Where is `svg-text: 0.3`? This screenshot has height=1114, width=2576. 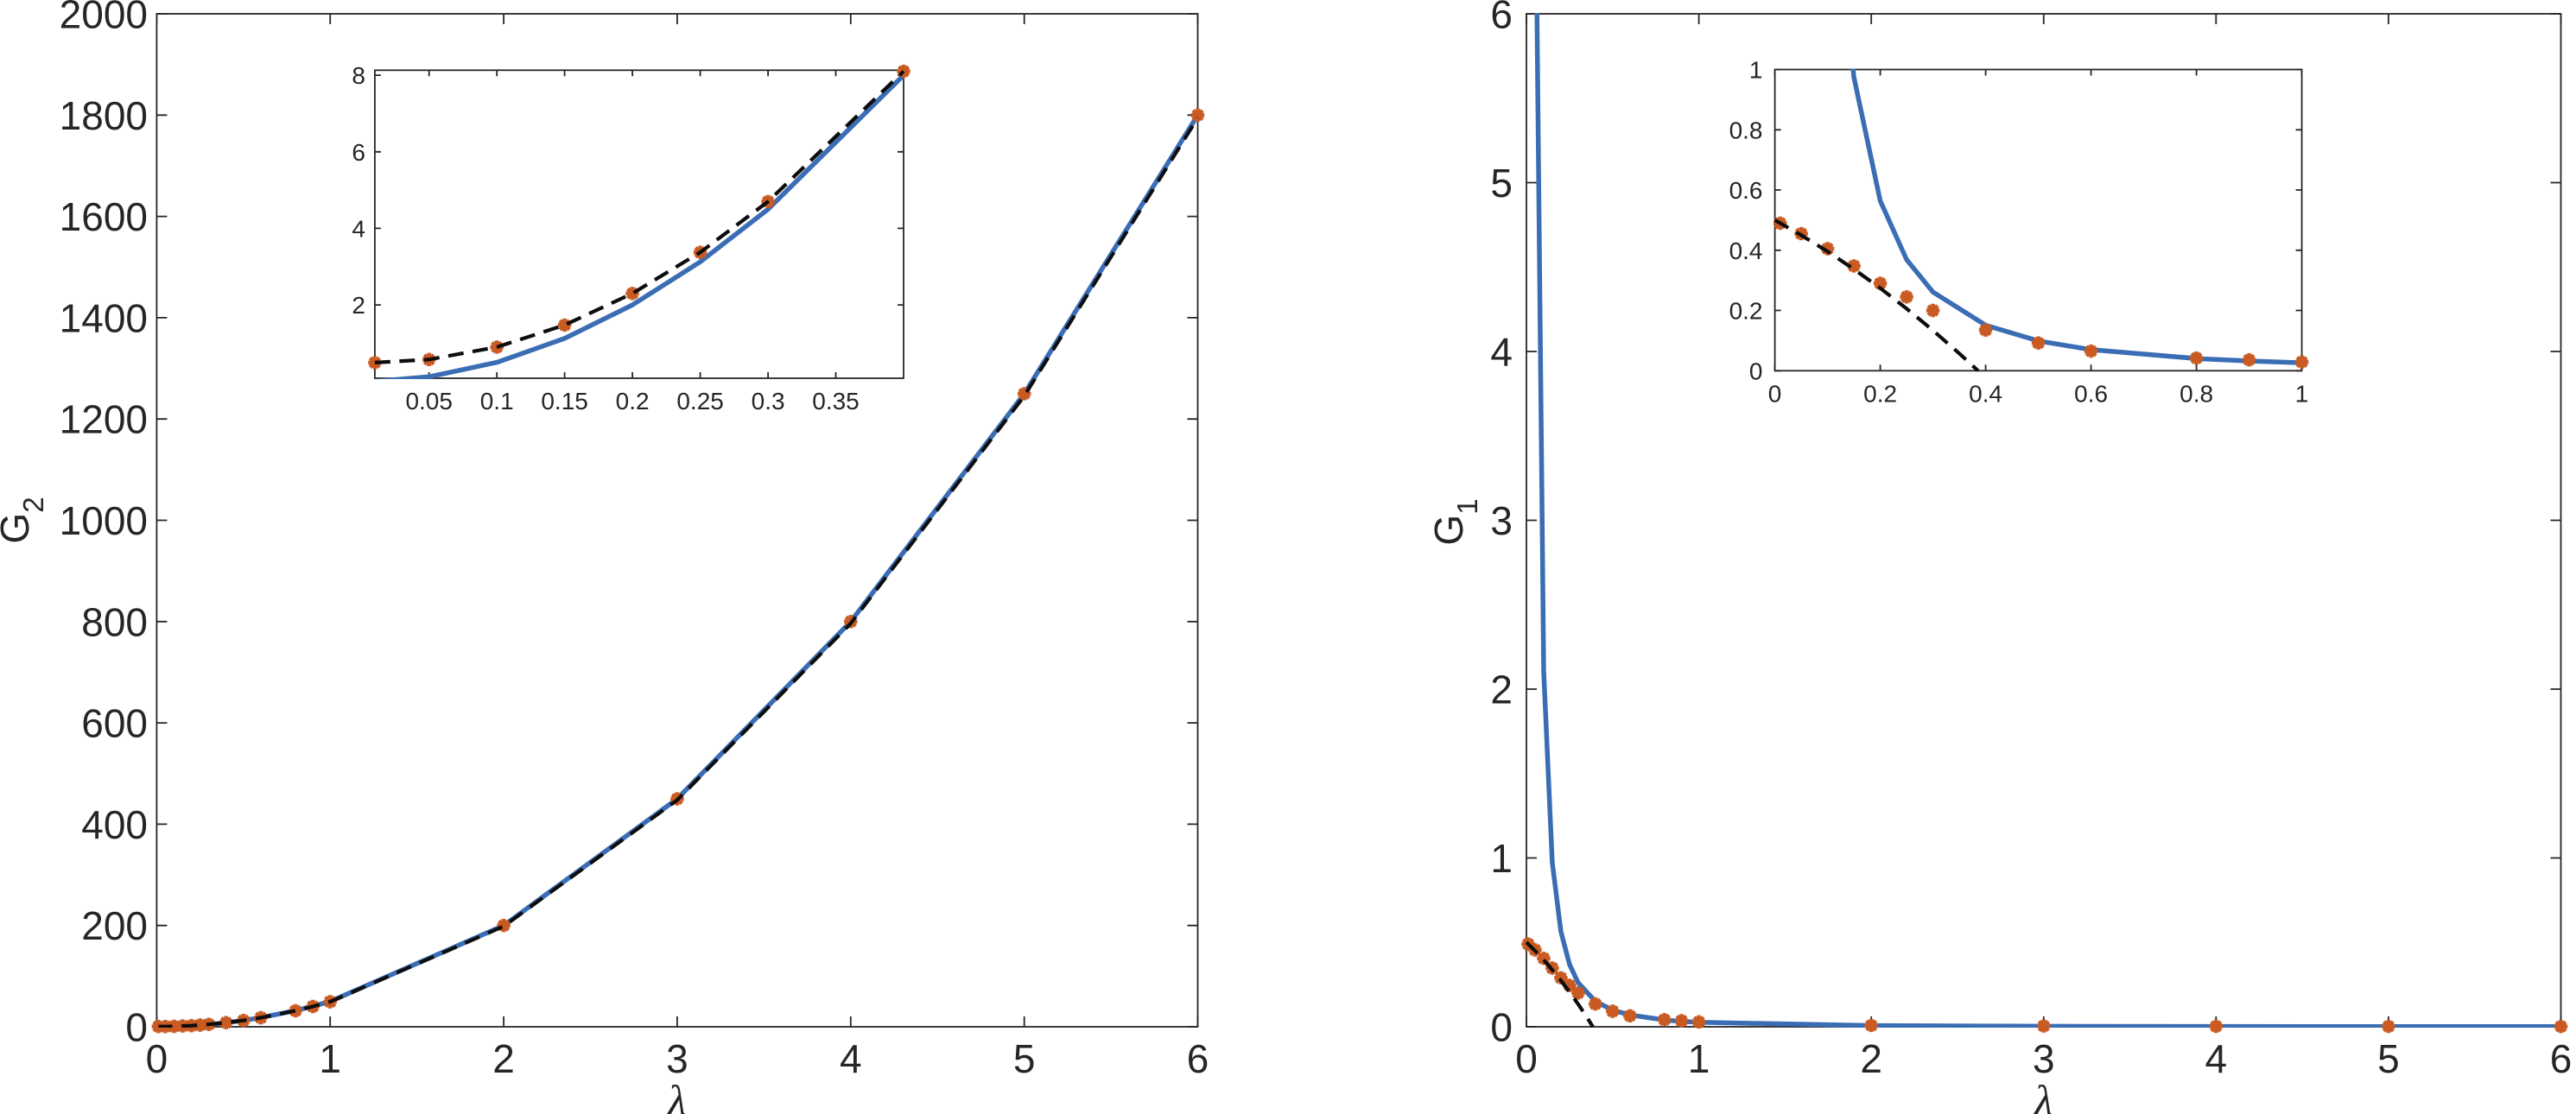 svg-text: 0.3 is located at coordinates (768, 401).